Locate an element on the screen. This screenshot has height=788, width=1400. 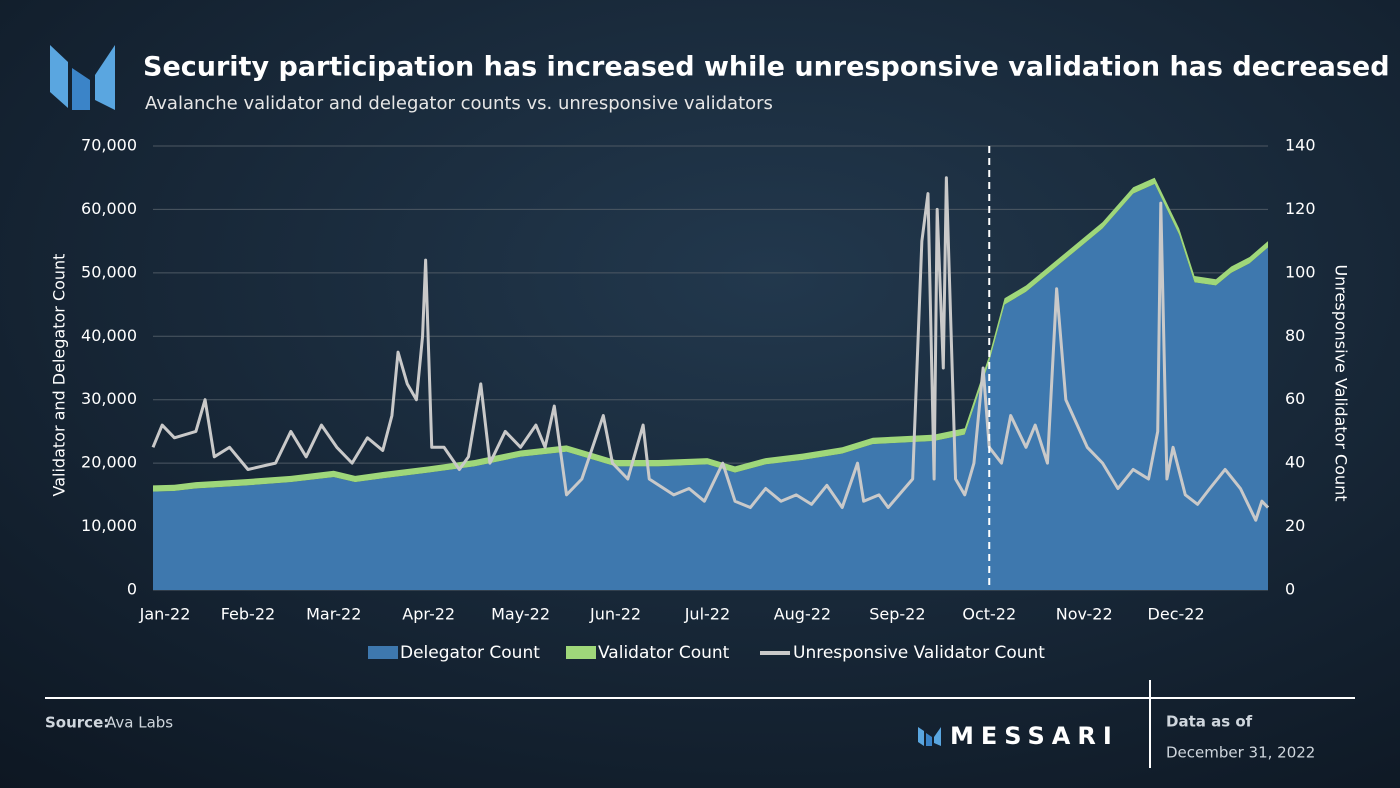
y-tick-label: 10,000 is located at coordinates (109, 525).